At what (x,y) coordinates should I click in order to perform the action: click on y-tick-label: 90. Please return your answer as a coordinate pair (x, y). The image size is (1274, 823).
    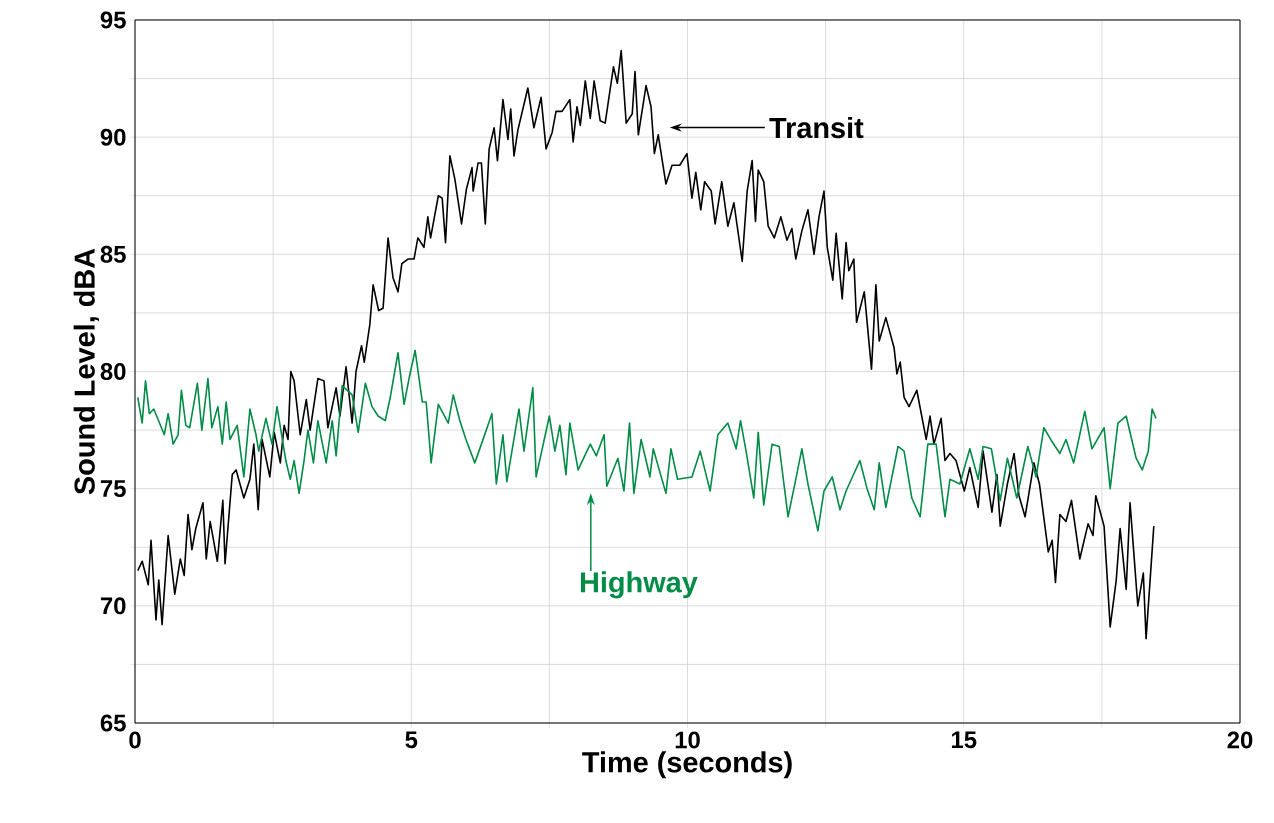
    Looking at the image, I should click on (113, 137).